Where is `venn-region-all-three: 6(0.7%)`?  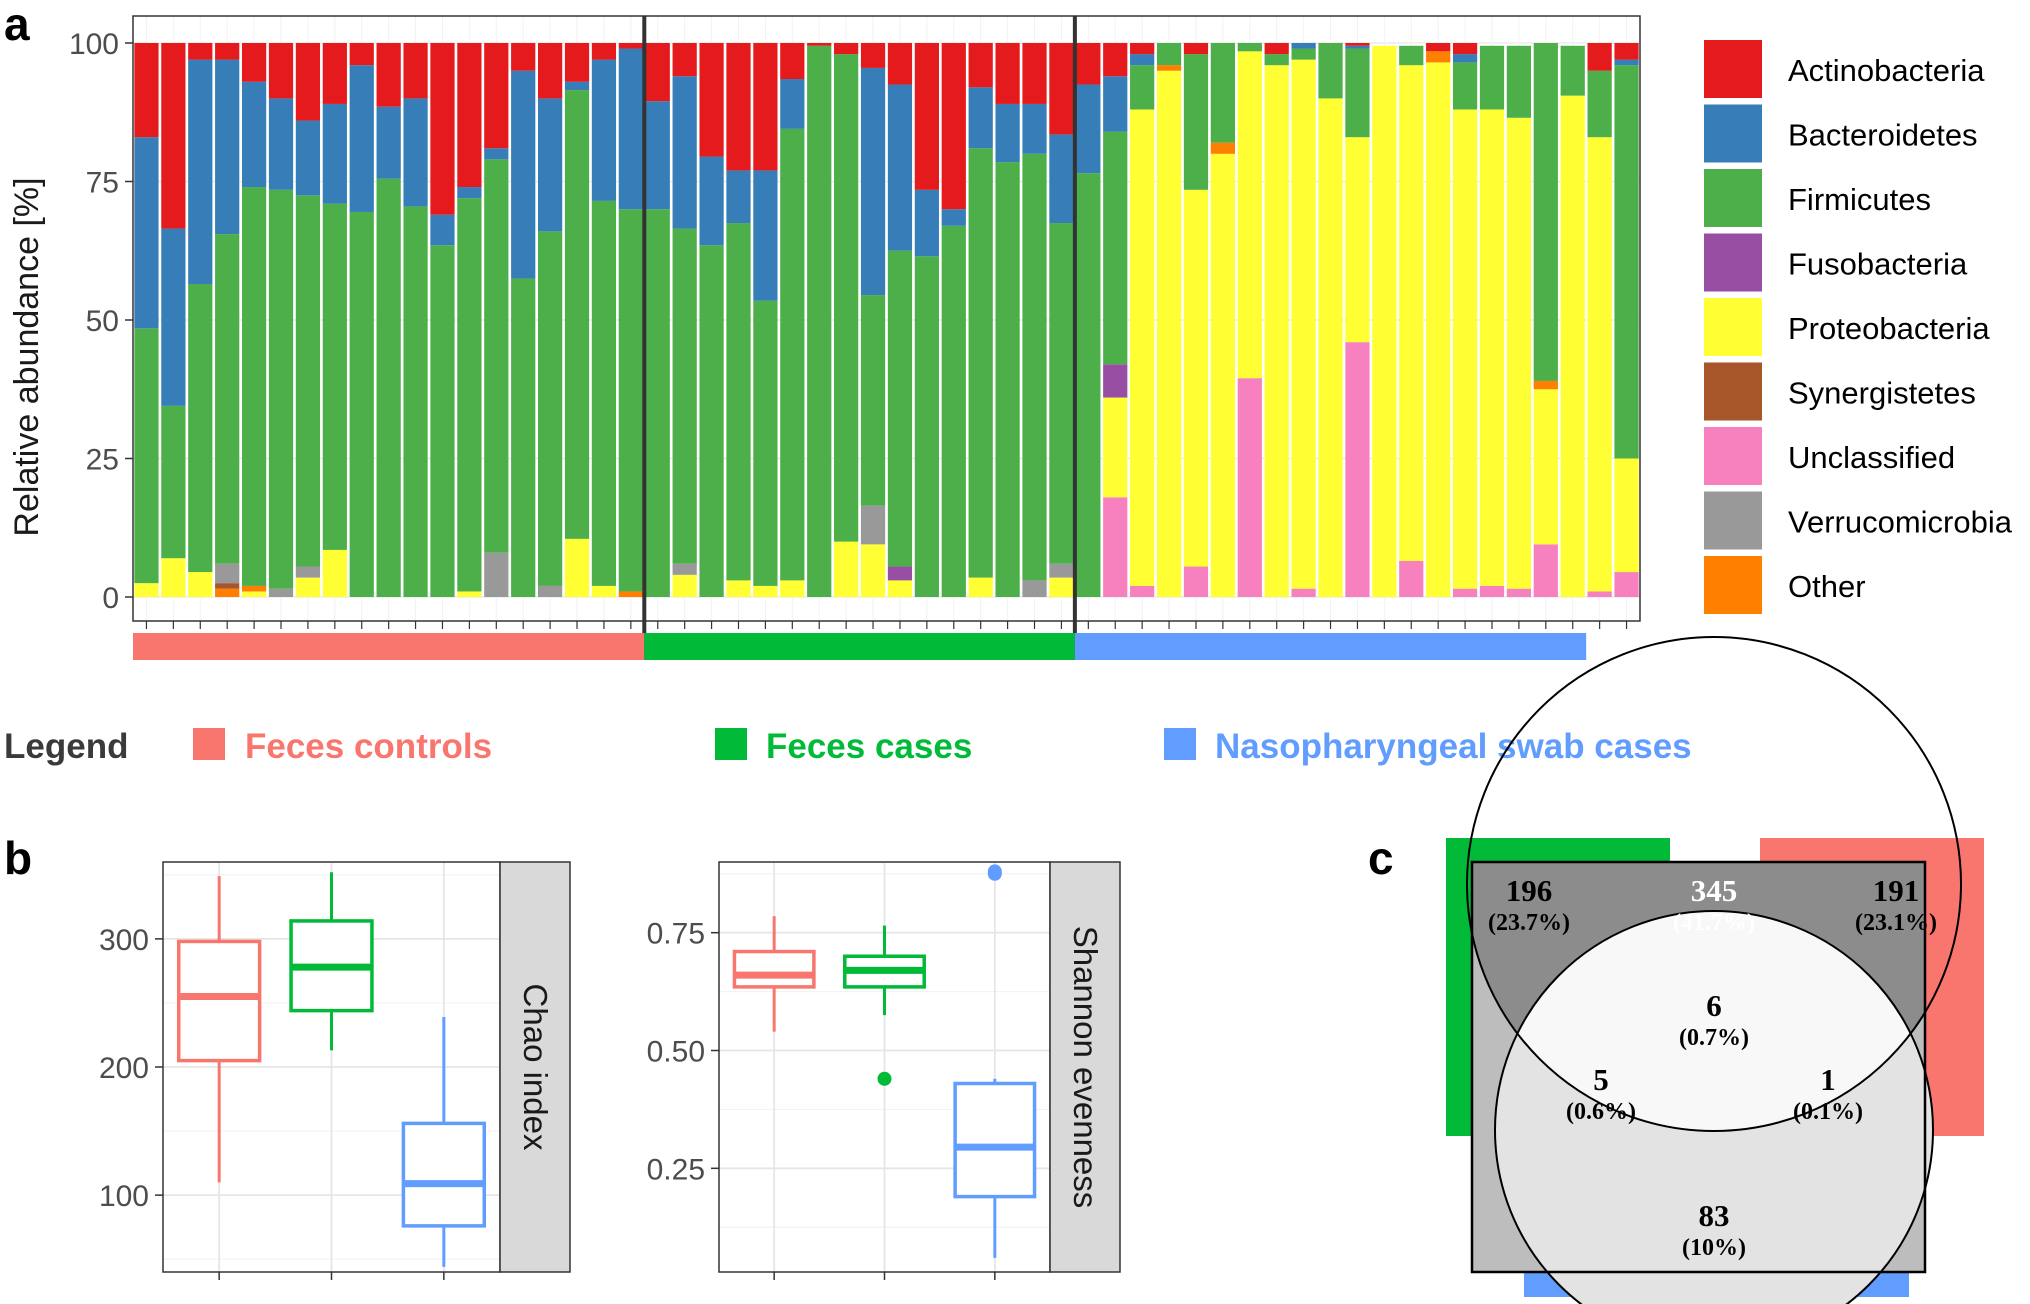 venn-region-all-three: 6(0.7%) is located at coordinates (1714, 1019).